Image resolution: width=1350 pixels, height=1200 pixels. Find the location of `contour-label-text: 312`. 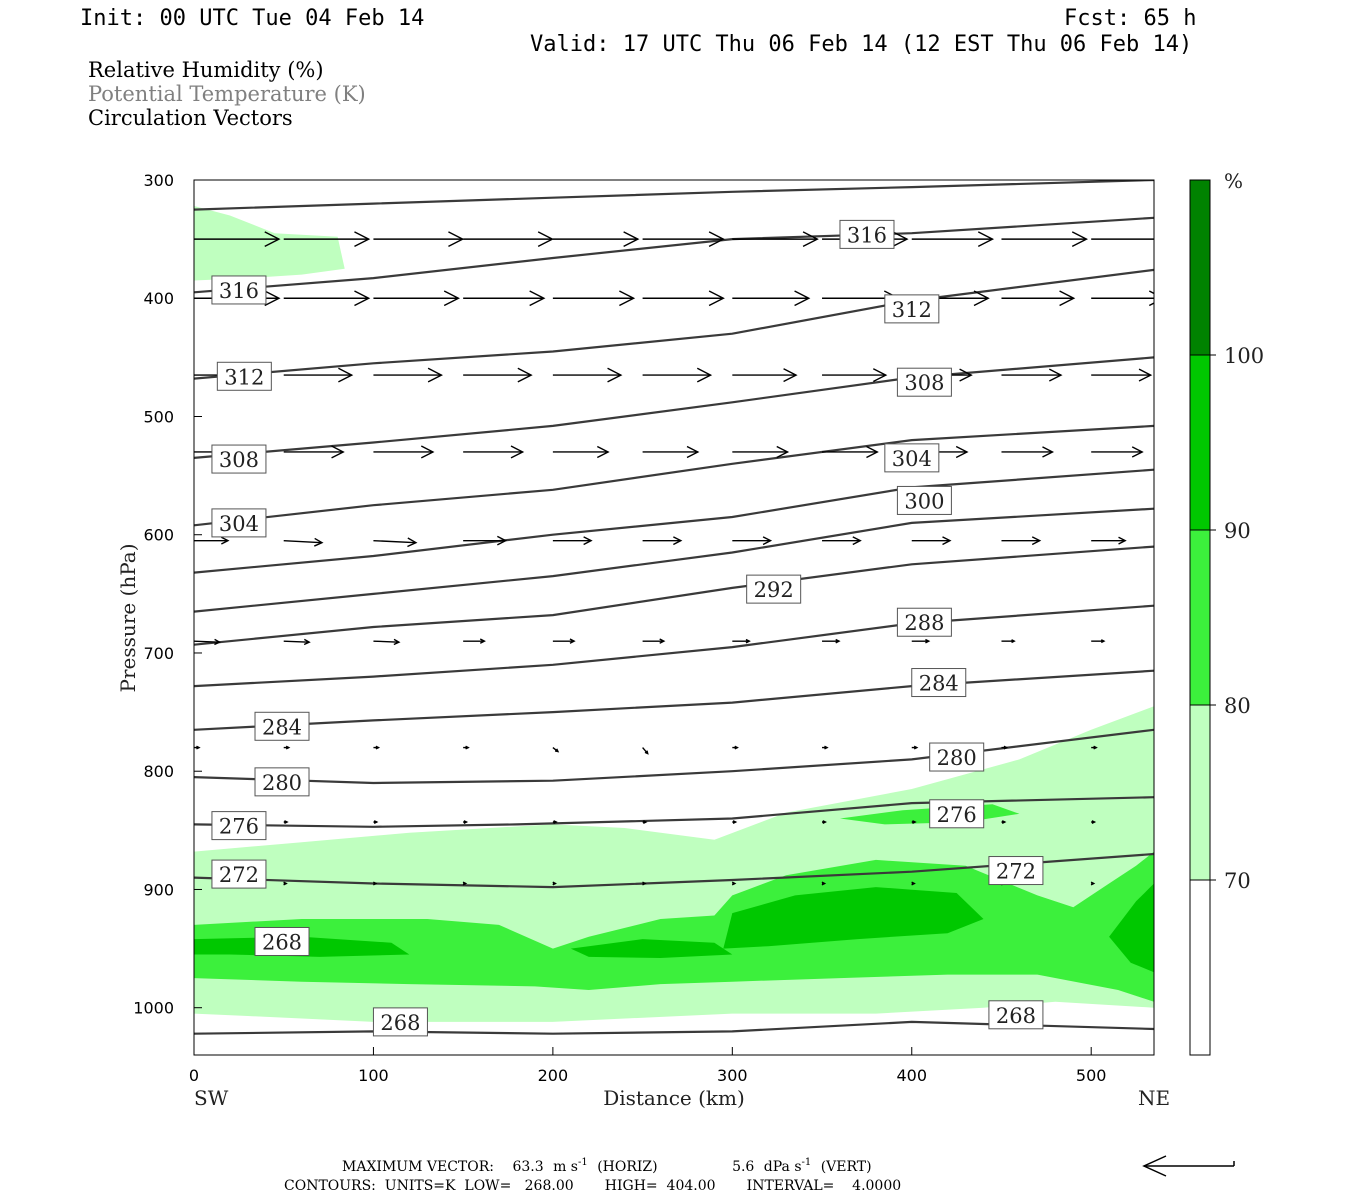

contour-label-text: 312 is located at coordinates (912, 310).